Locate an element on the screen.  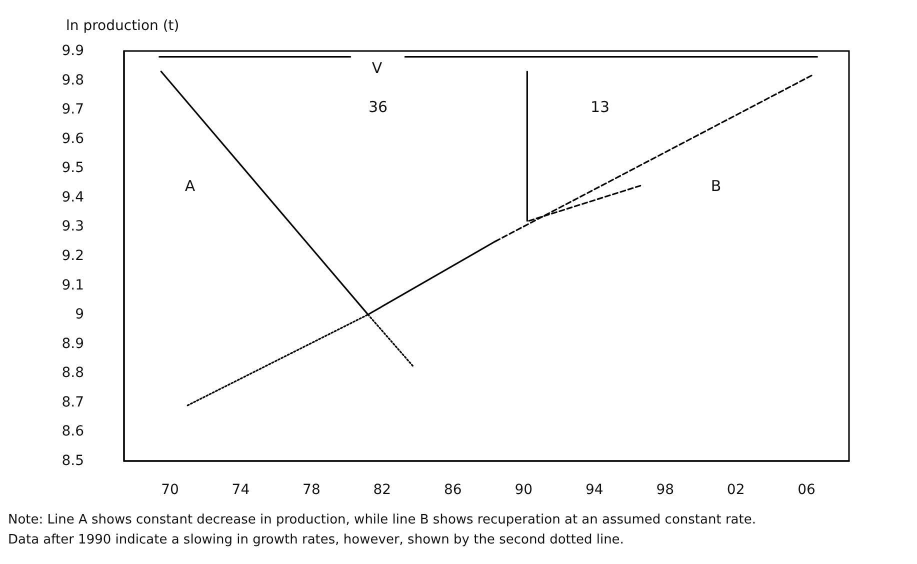
y-axis-title: ln production (t) is located at coordinates (123, 26).